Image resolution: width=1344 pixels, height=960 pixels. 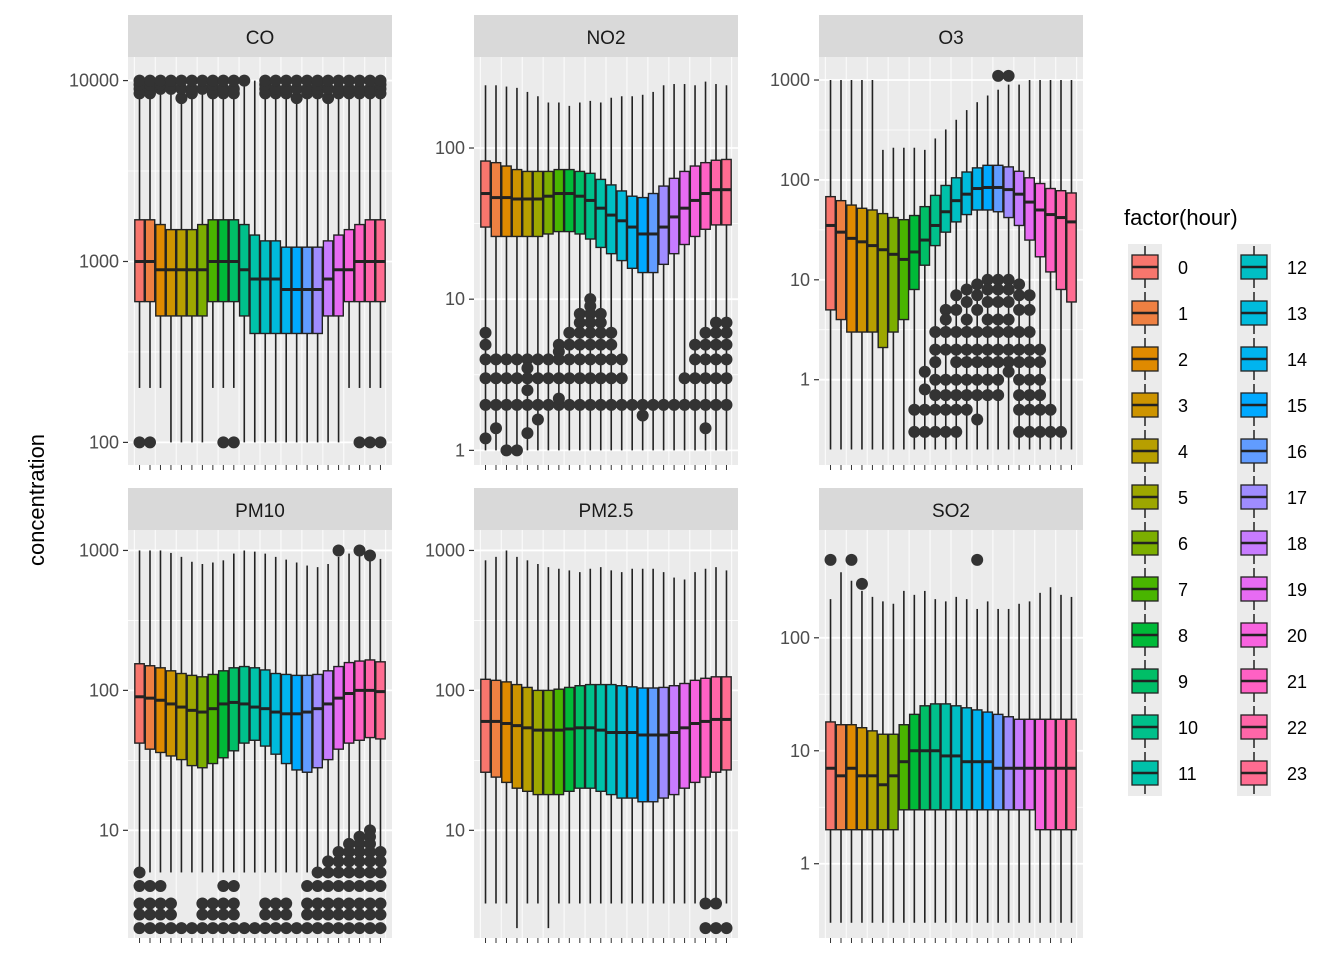 What do you see at coordinates (926, 785) in the screenshot?
I see `y-axis-ticks: 1 10 100` at bounding box center [926, 785].